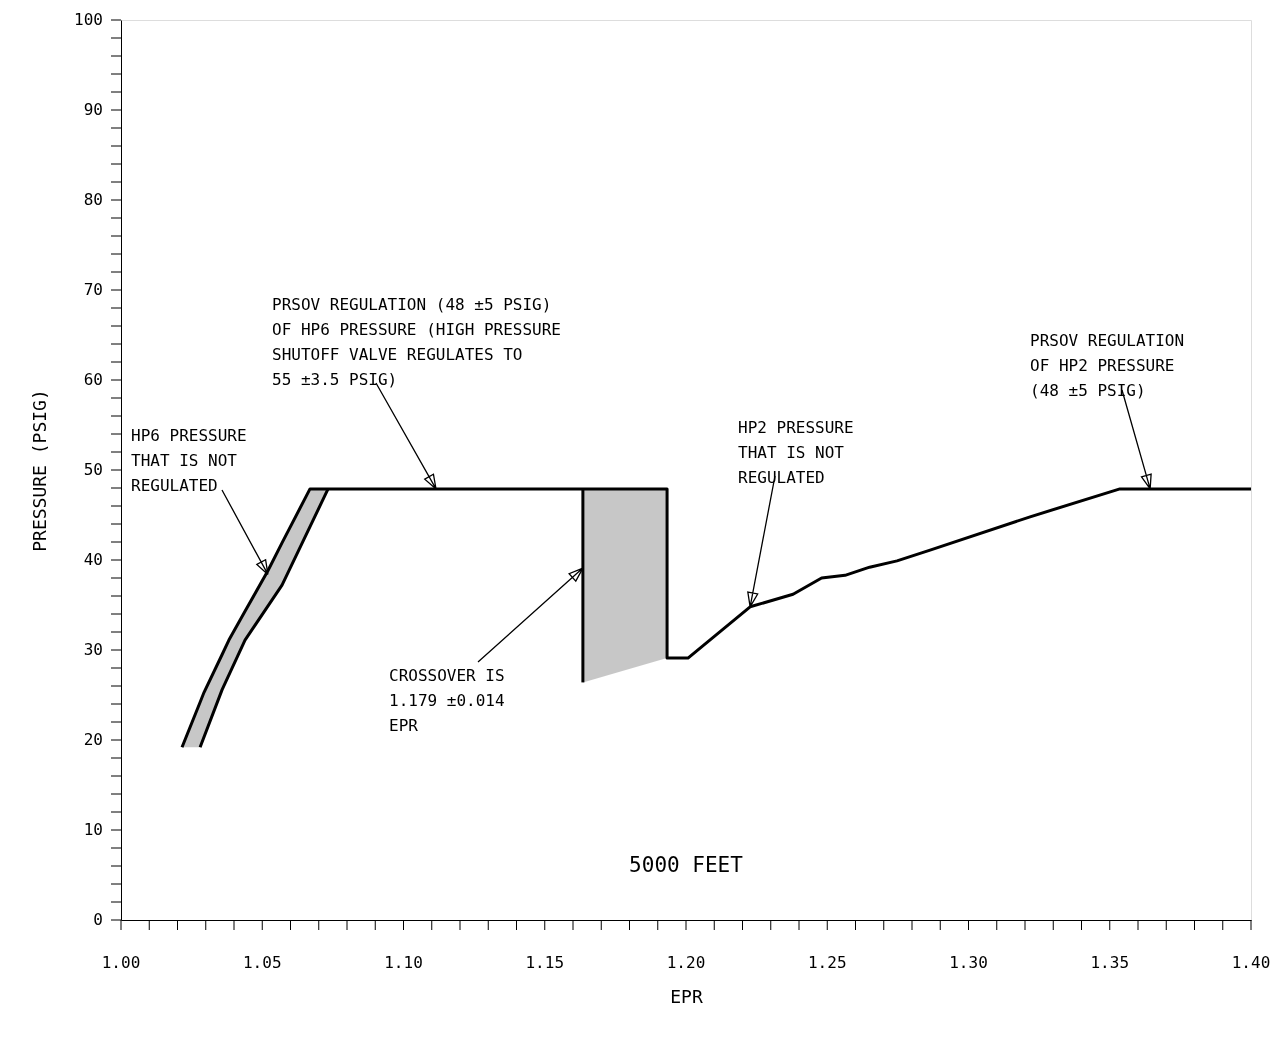  What do you see at coordinates (403, 962) in the screenshot?
I see `x-tick-label: 1.10` at bounding box center [403, 962].